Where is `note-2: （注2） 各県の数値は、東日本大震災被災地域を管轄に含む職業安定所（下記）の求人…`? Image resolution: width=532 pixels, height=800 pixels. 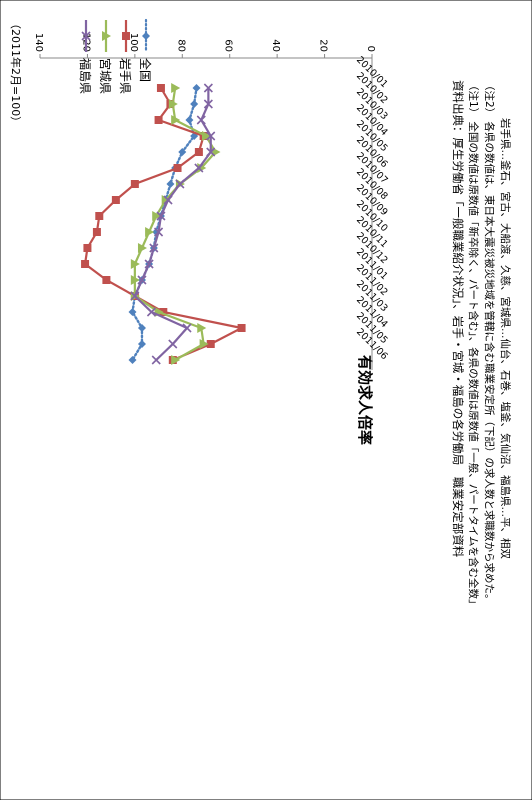
note-2: （注2） 各県の数値は、東日本大震災被災地域を管轄に含む職業安定所（下記）の求人… is located at coordinates (489, 342).